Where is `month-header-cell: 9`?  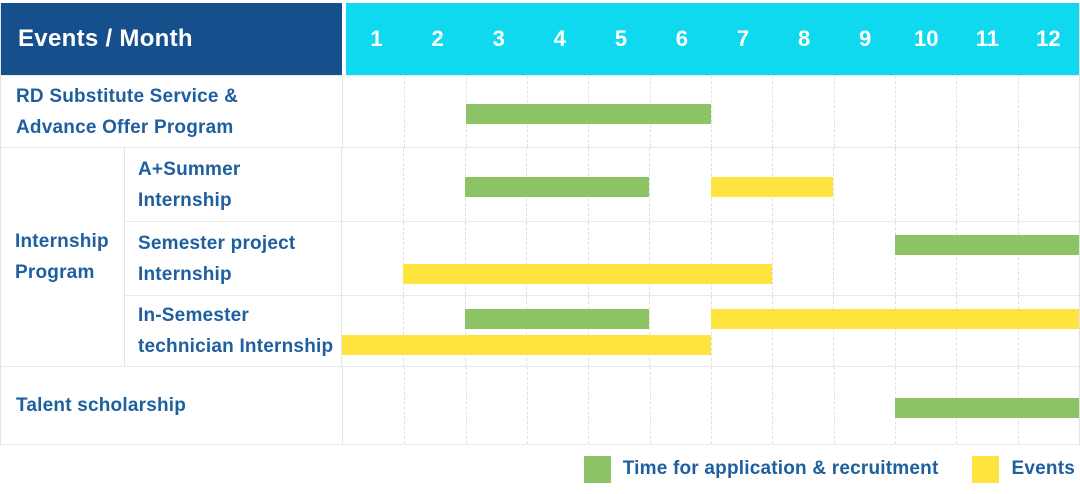
month-header-cell: 9 is located at coordinates (865, 38).